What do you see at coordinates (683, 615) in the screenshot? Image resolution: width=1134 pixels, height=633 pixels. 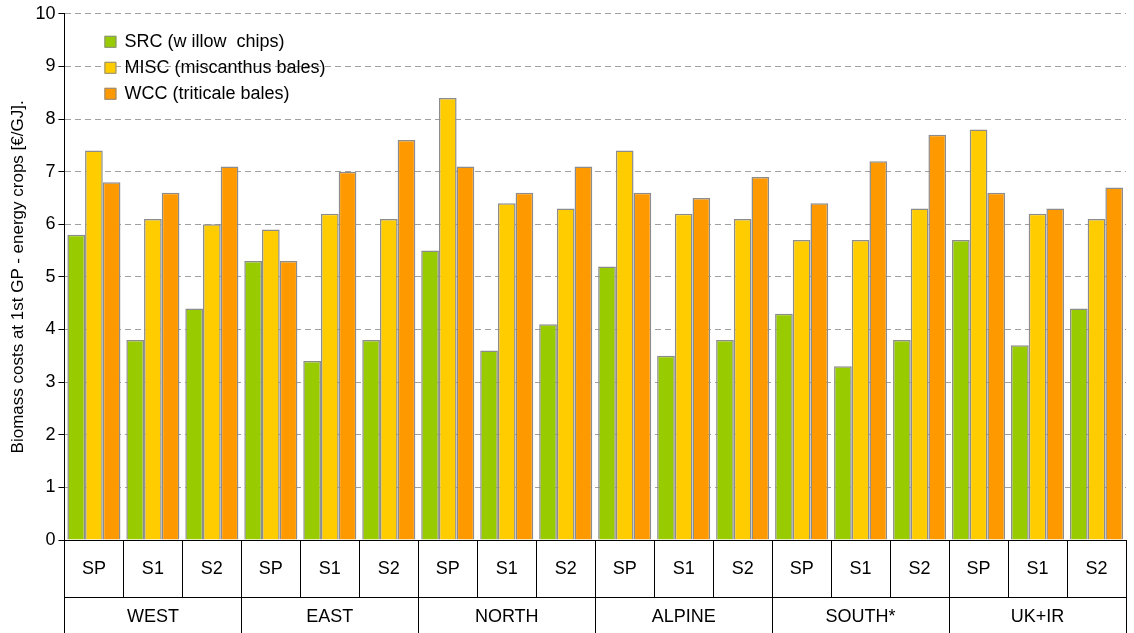 I see `text: ALPINE` at bounding box center [683, 615].